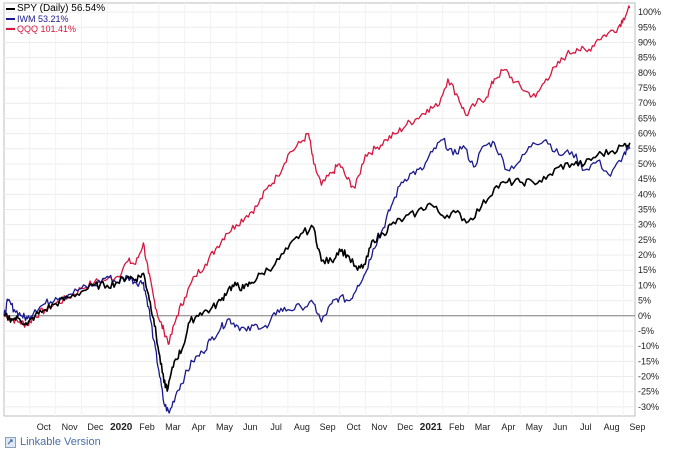 This screenshot has height=459, width=680. I want to click on x-tick-label: 2021, so click(431, 427).